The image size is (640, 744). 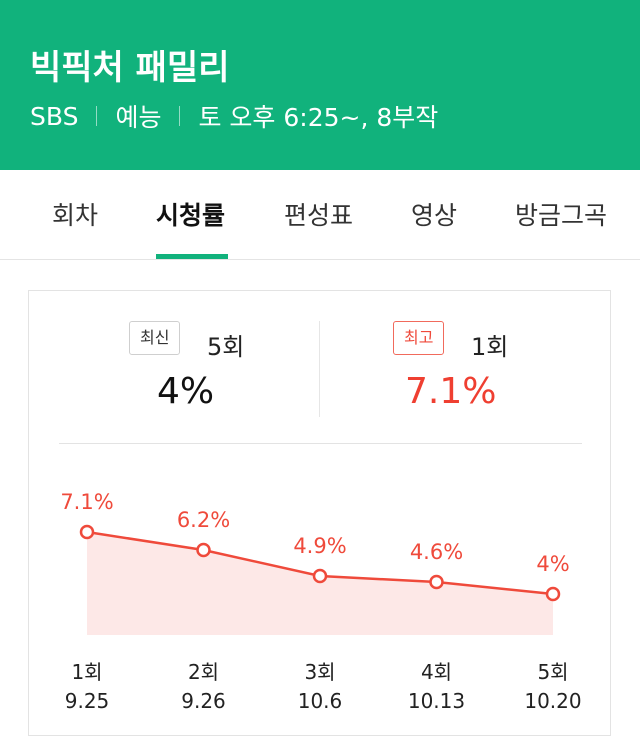 What do you see at coordinates (320, 443) in the screenshot?
I see `panel-divider` at bounding box center [320, 443].